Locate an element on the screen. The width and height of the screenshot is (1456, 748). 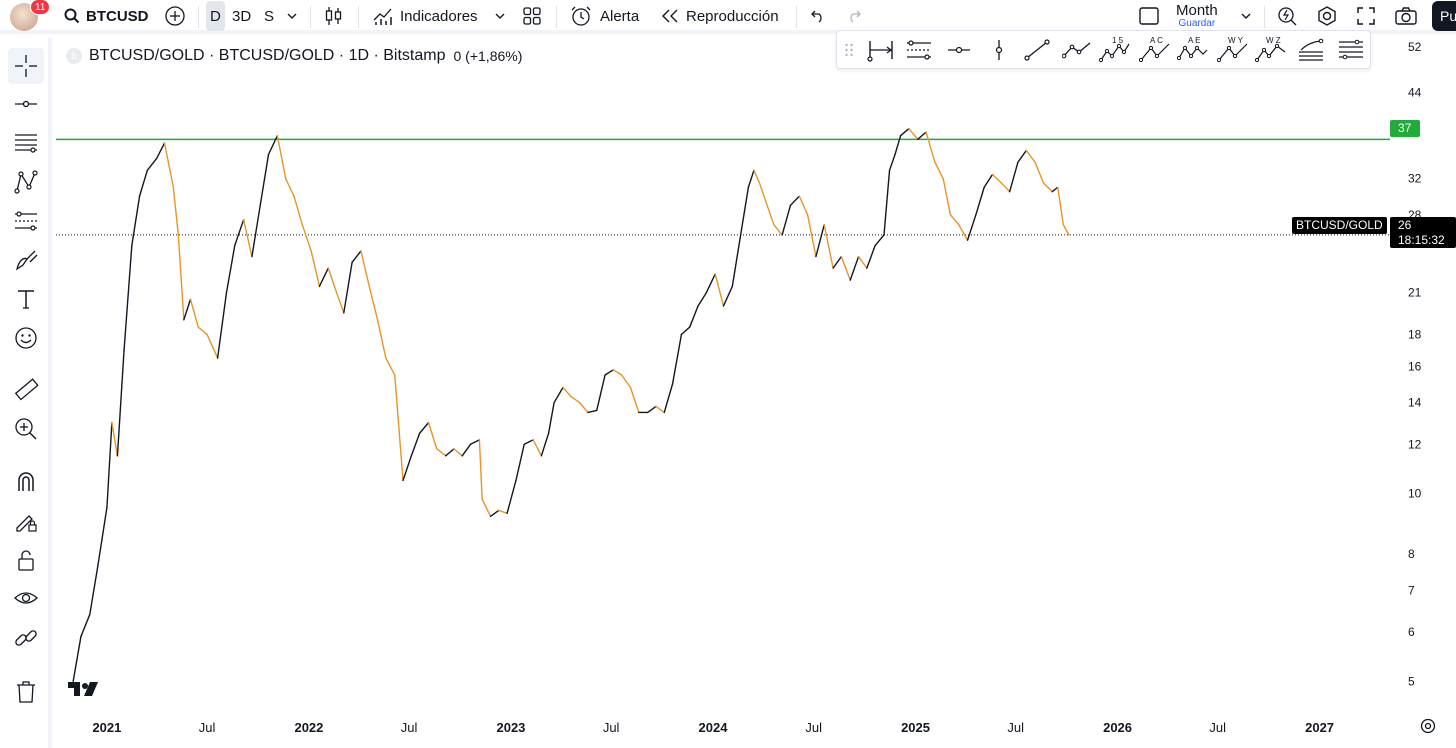
trend-line-icon is located at coordinates (26, 104).